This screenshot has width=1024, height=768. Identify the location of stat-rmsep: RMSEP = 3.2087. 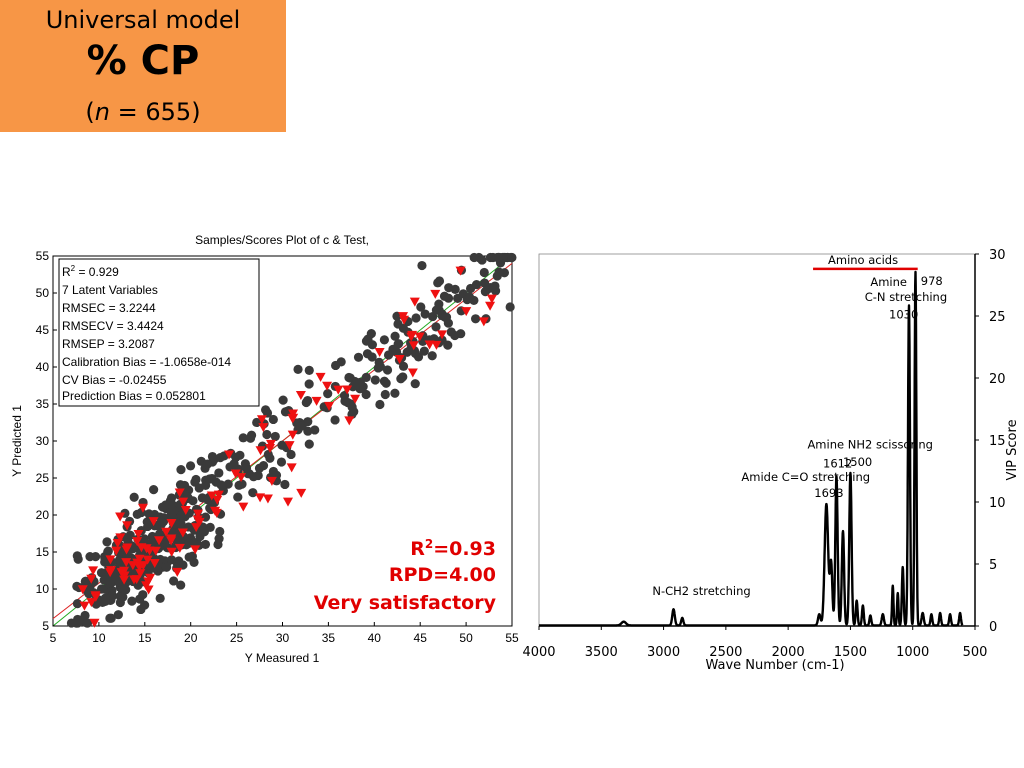
(108, 344).